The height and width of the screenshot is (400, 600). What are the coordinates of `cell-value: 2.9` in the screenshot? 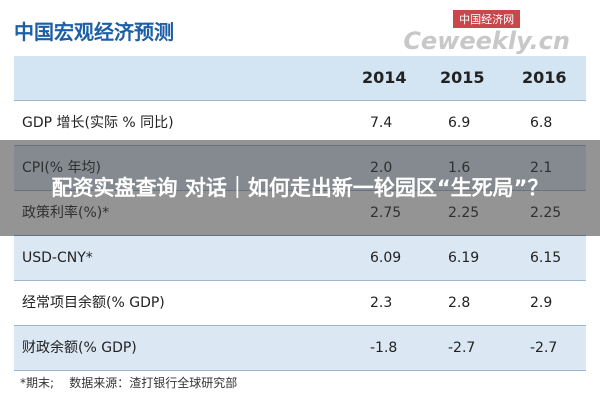 It's located at (541, 303).